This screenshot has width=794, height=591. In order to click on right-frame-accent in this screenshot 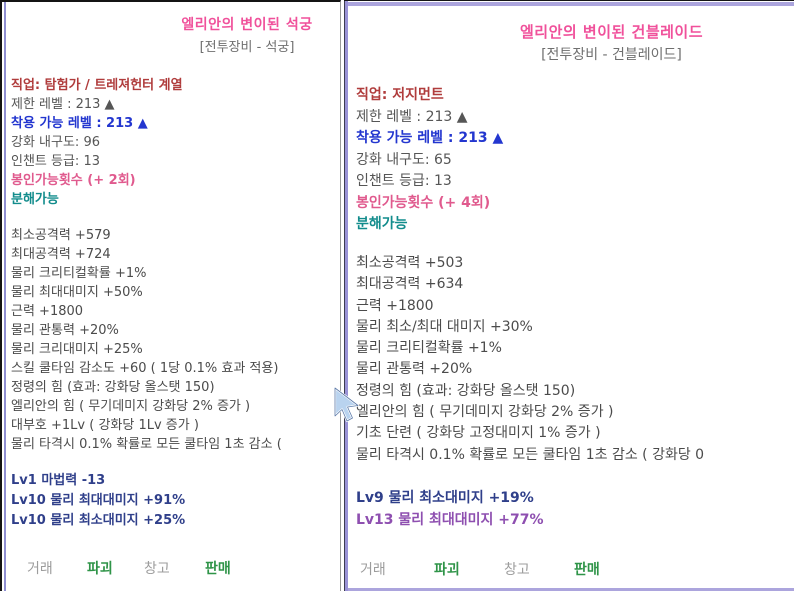, I will do `click(346, 296)`.